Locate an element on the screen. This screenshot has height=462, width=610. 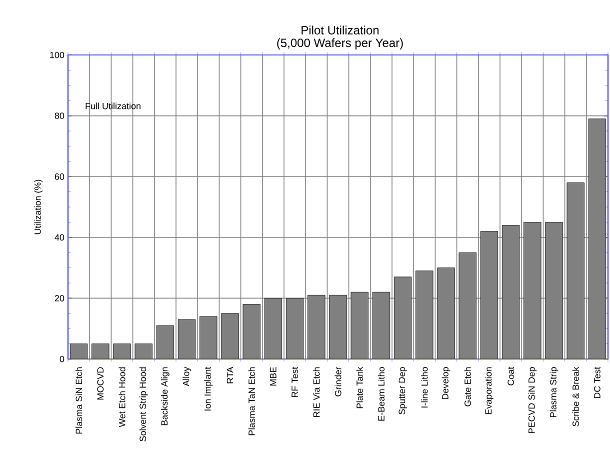
x-tick-label: Scribe & Break is located at coordinates (575, 396).